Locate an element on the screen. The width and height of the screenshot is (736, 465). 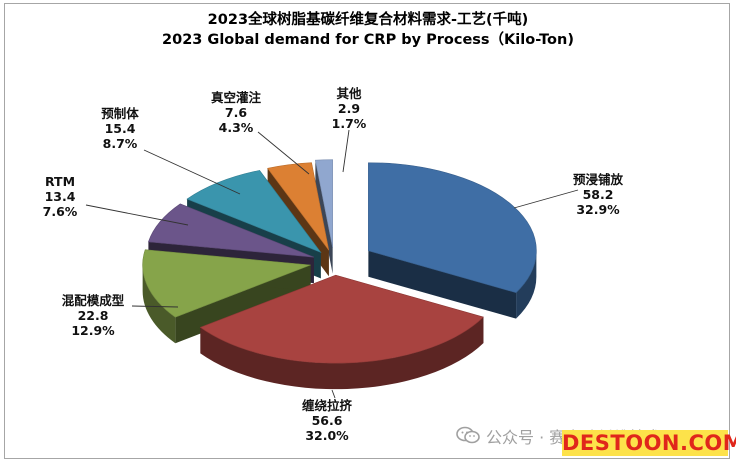
destoon-logo: DESTOON.COM is located at coordinates (649, 443).